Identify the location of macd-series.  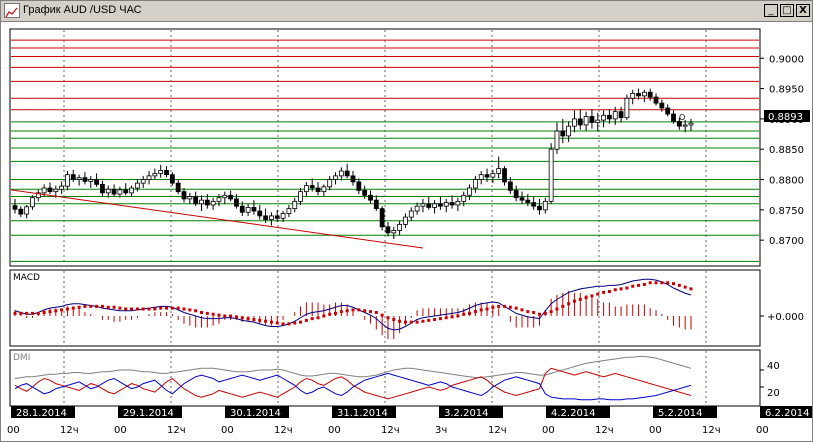
(388, 309).